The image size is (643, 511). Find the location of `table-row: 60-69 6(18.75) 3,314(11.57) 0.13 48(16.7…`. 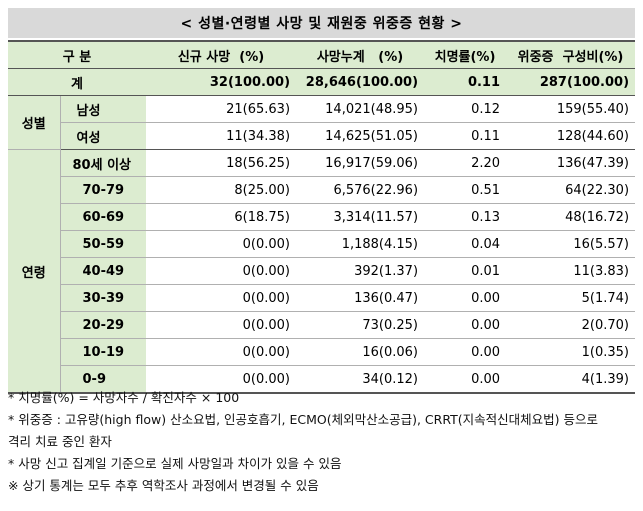

table-row: 60-69 6(18.75) 3,314(11.57) 0.13 48(16.7… is located at coordinates (322, 217).